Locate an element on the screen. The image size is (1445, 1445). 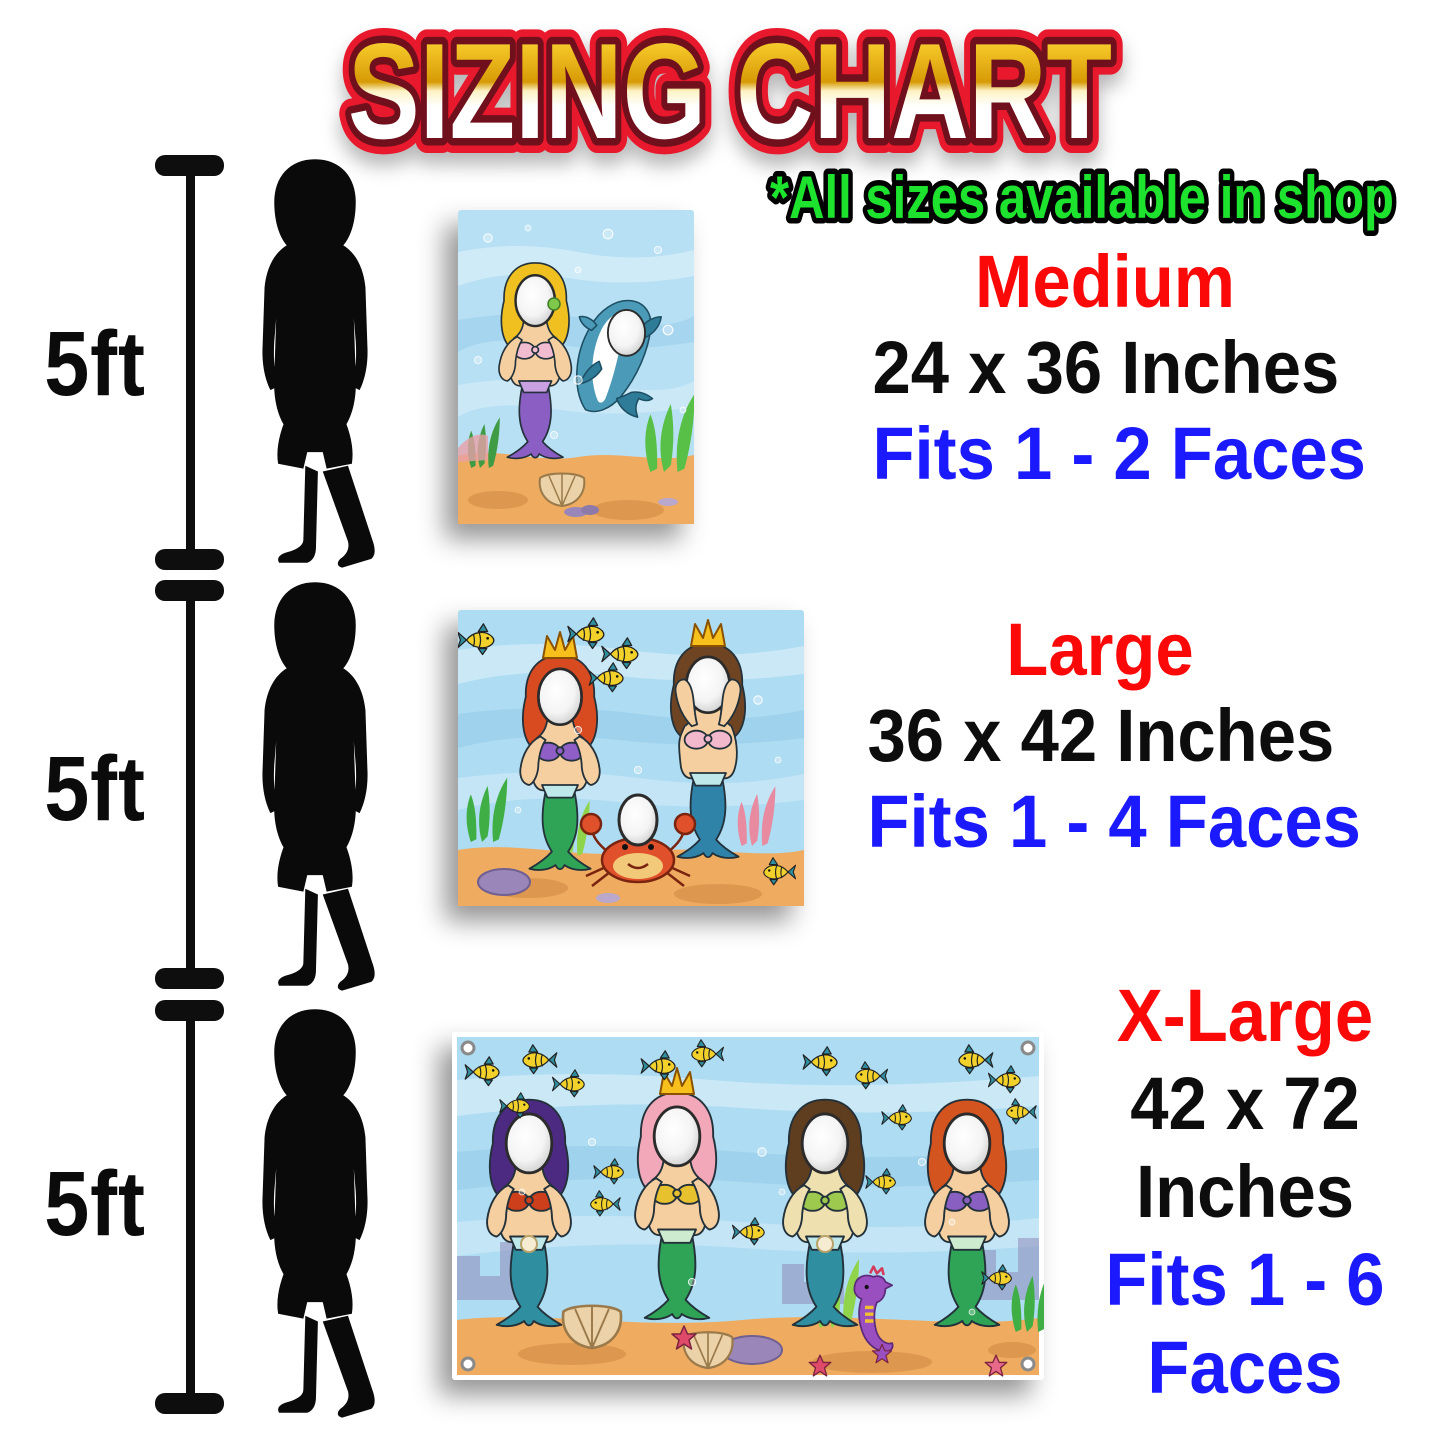
size-dimensions: 42 x 72 Inches is located at coordinates (1245, 1147).